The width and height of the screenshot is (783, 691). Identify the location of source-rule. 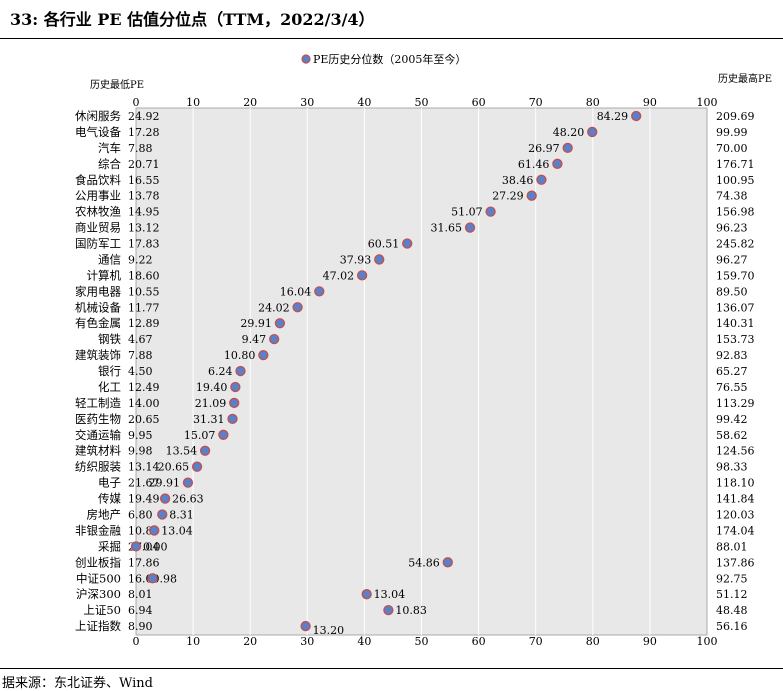
(391, 668).